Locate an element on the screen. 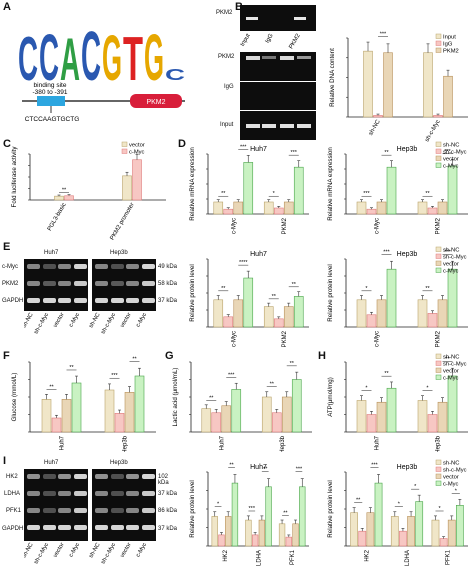 The width and height of the screenshot is (474, 573). chip-gel-bottom is located at coordinates (278, 96).